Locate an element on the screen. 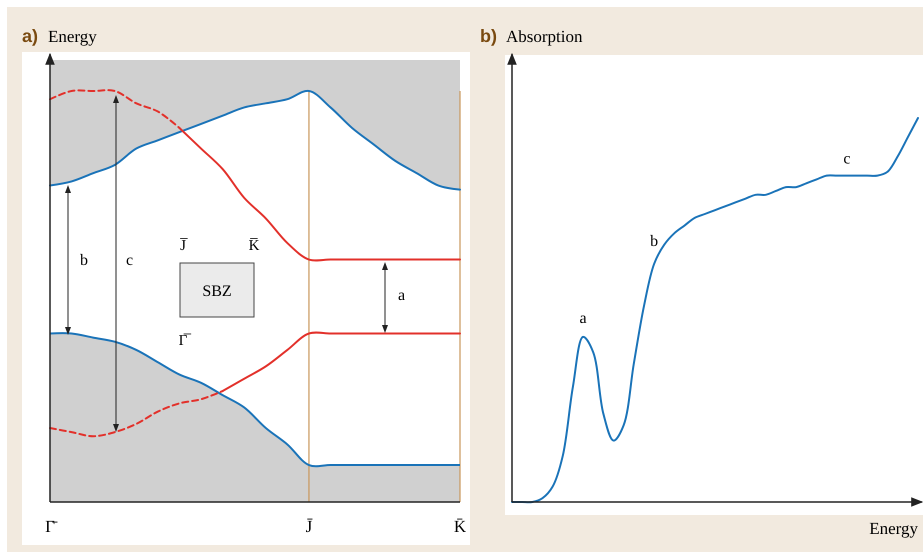  annotation: K̅ is located at coordinates (254, 246).